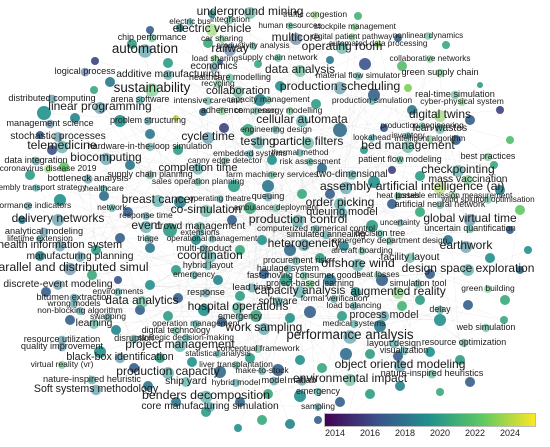 This screenshot has height=447, width=550. Describe the element at coordinates (278, 301) in the screenshot. I see `keyword-label: software` at that location.